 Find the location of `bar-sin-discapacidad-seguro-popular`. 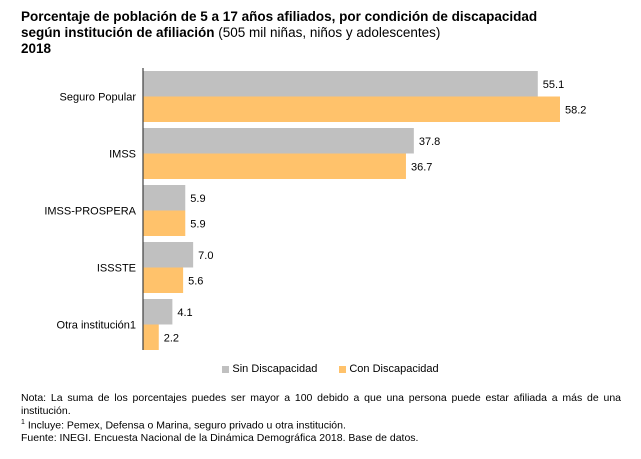

bar-sin-discapacidad-seguro-popular is located at coordinates (340, 84).